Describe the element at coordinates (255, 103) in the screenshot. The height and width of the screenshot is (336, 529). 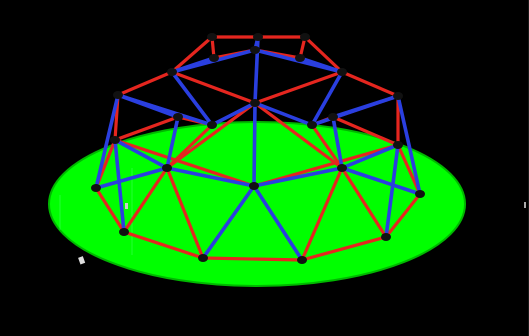
I see `hub-m2` at that location.